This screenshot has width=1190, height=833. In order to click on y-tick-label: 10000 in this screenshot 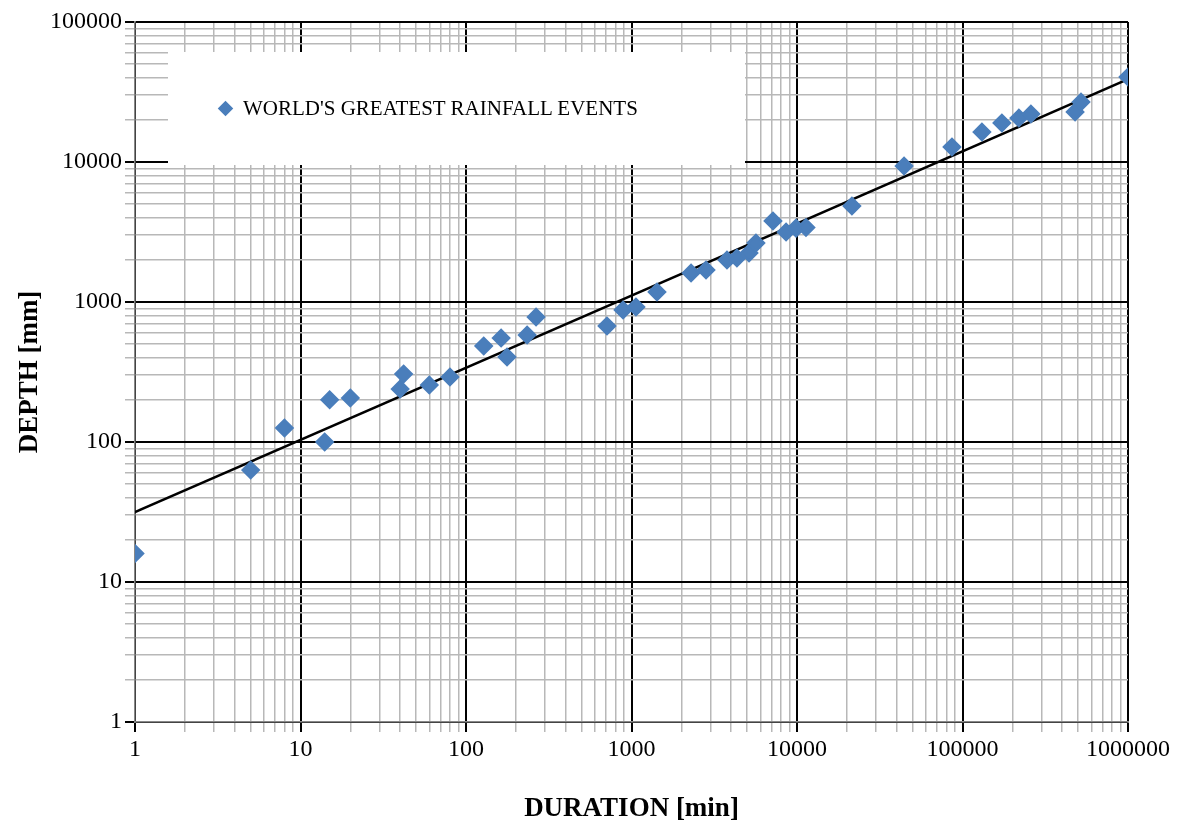, I will do `click(92, 160)`.